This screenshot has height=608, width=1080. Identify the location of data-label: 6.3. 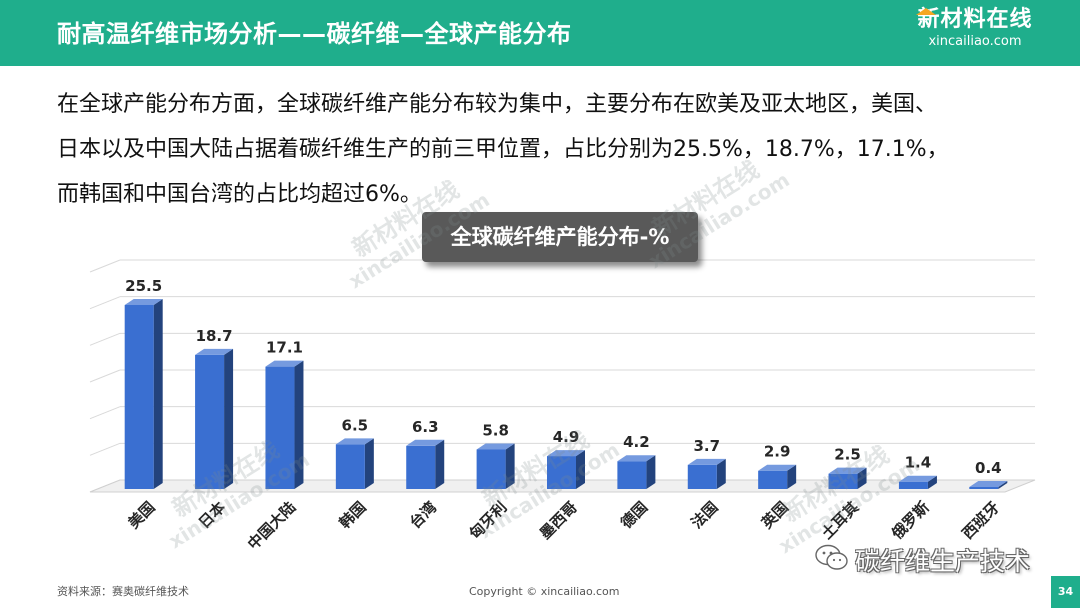
(425, 427).